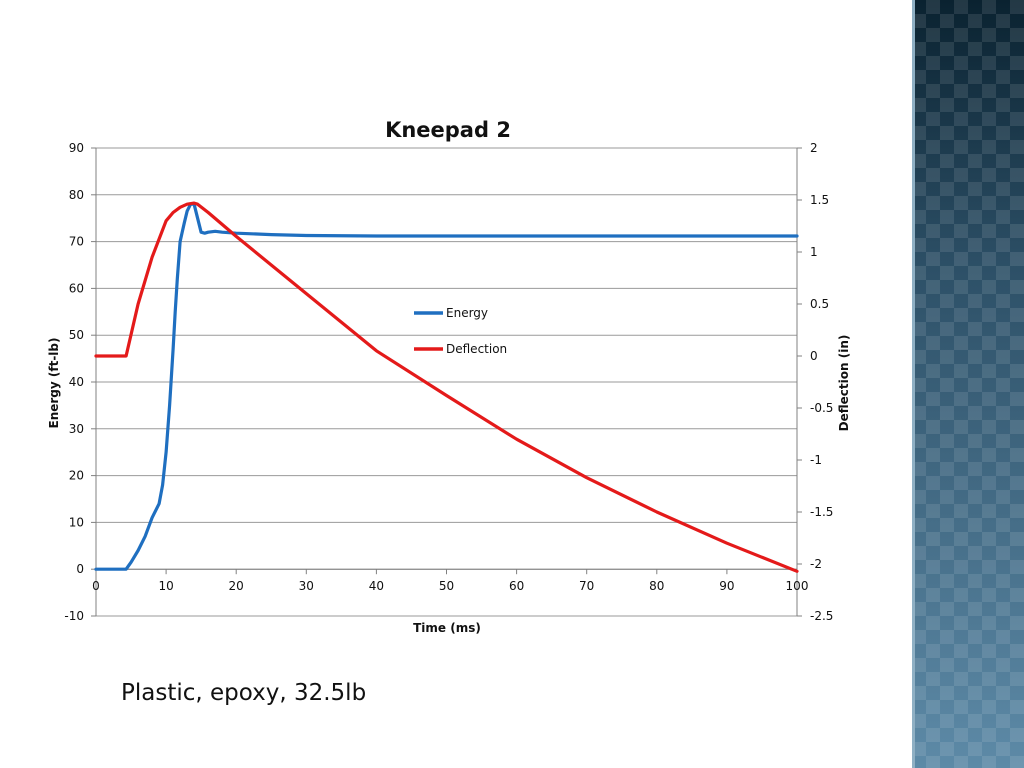  I want to click on y2-tick-label: 0, so click(814, 356).